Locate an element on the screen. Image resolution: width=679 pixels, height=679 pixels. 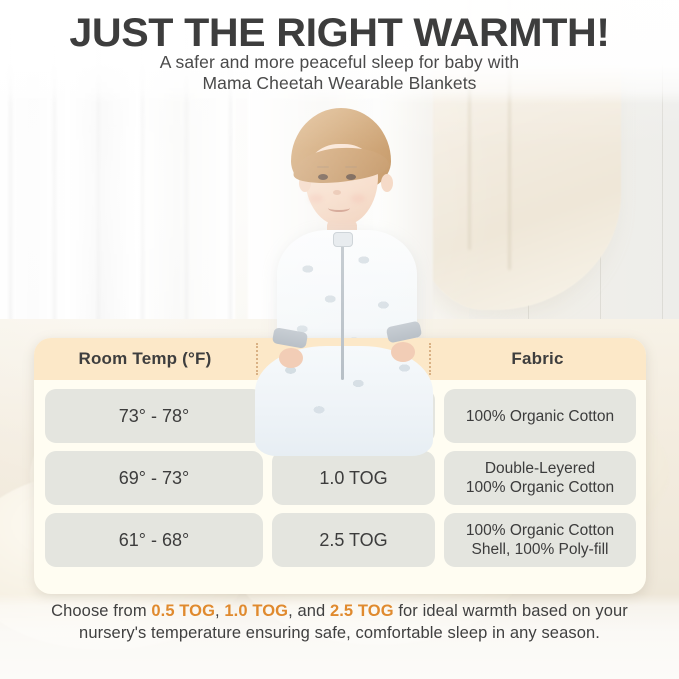
zipper-pull-tab is located at coordinates (343, 239).